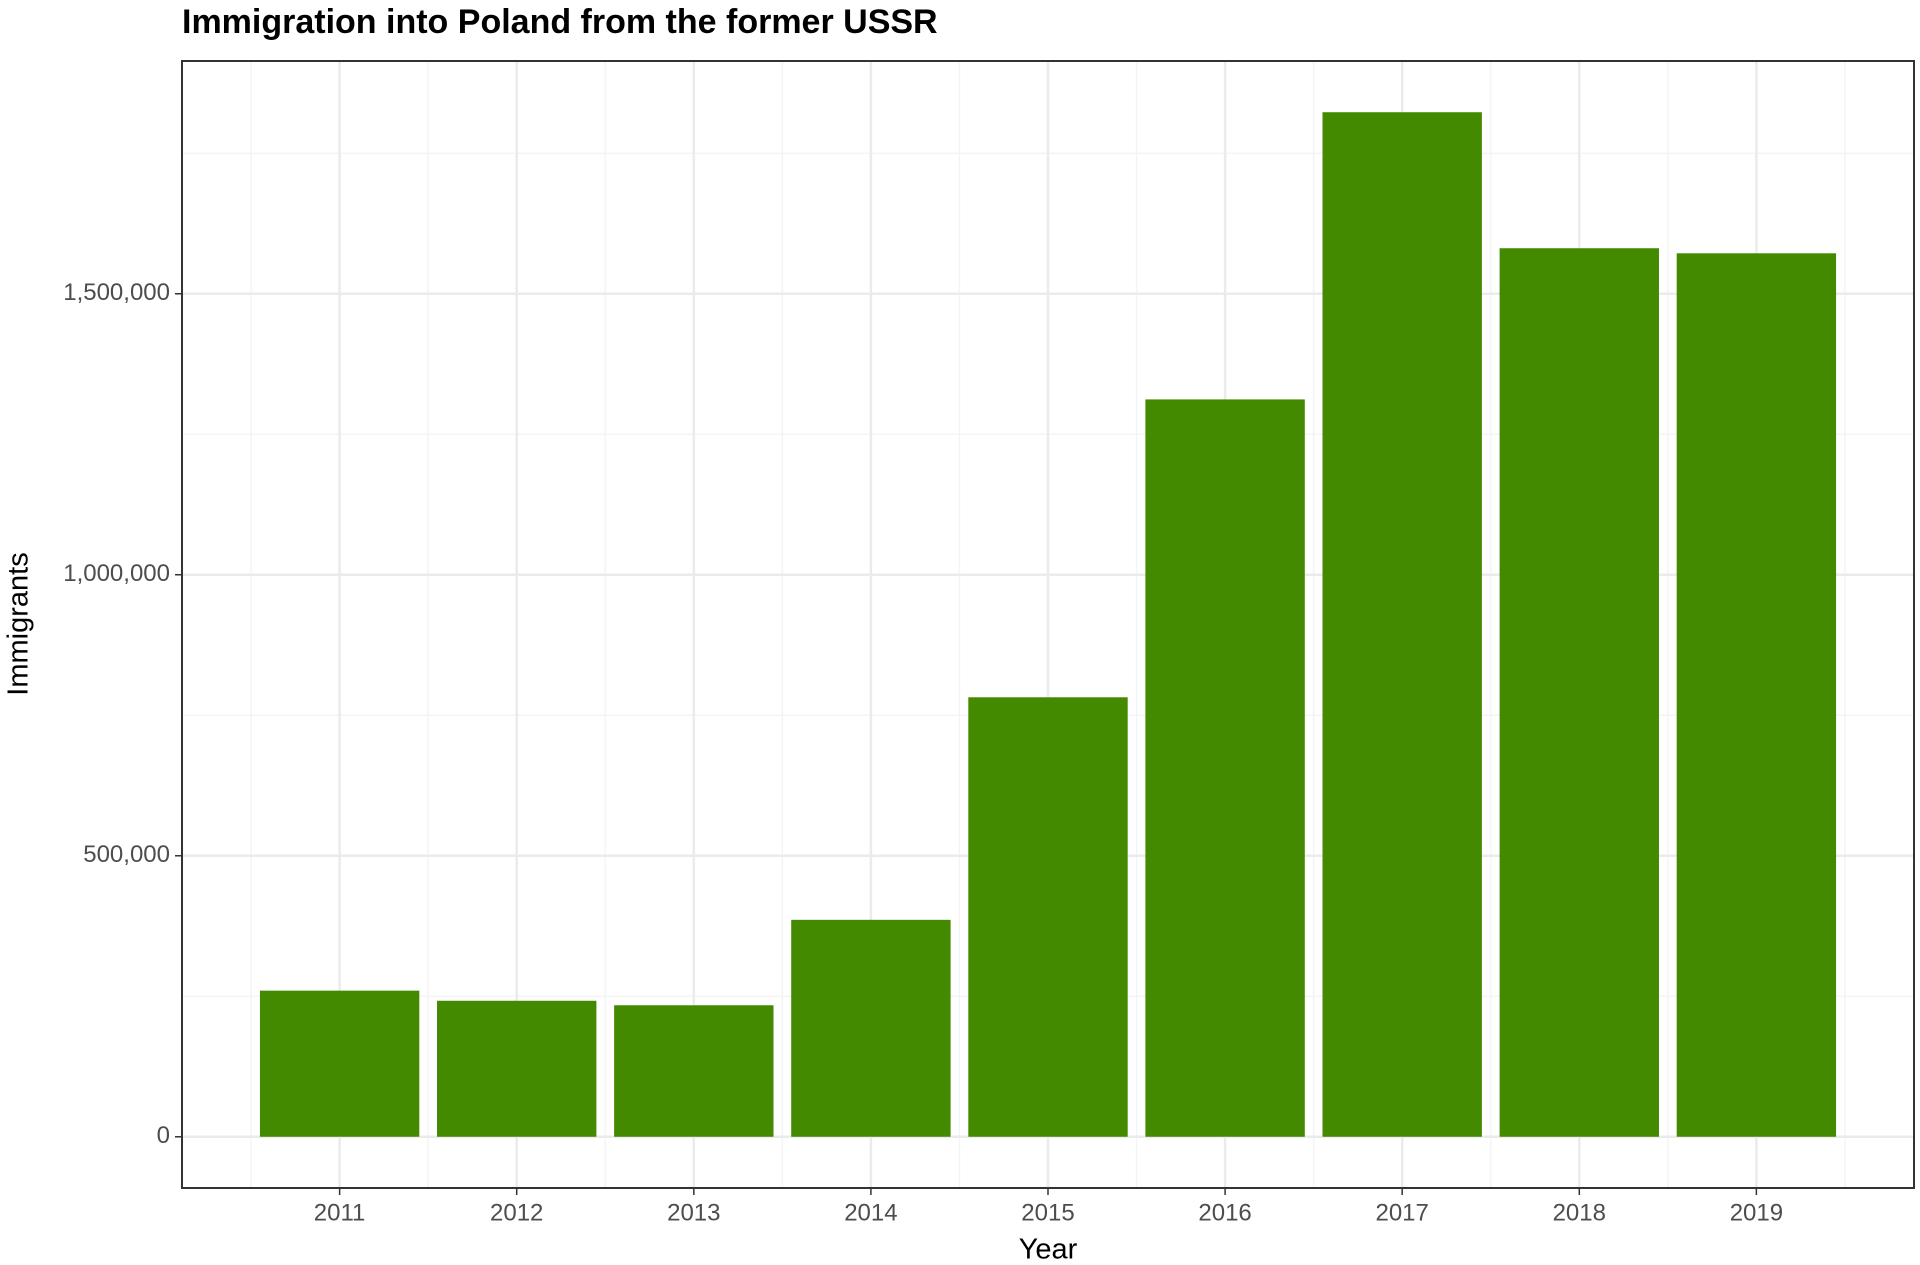 This screenshot has width=1920, height=1265. What do you see at coordinates (870, 1212) in the screenshot?
I see `x-tick-label: 2014` at bounding box center [870, 1212].